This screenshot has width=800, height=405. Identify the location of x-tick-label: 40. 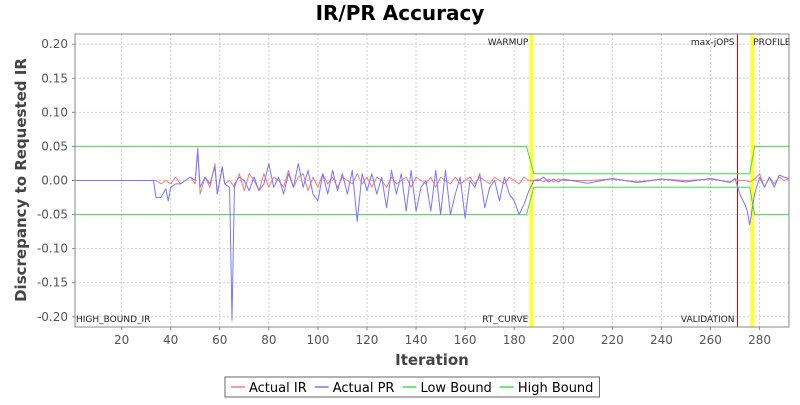
(170, 340).